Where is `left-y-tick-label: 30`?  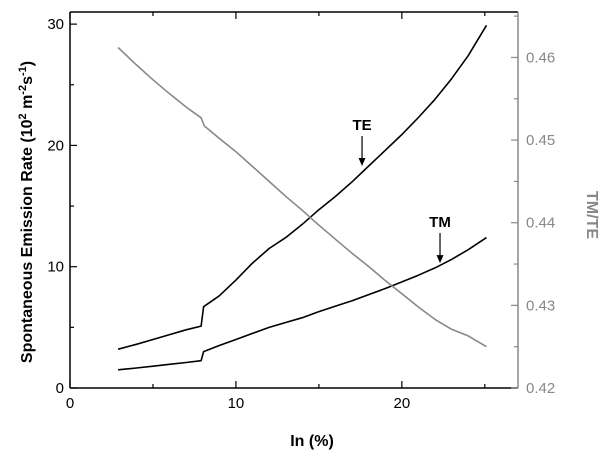
left-y-tick-label: 30 is located at coordinates (55, 24).